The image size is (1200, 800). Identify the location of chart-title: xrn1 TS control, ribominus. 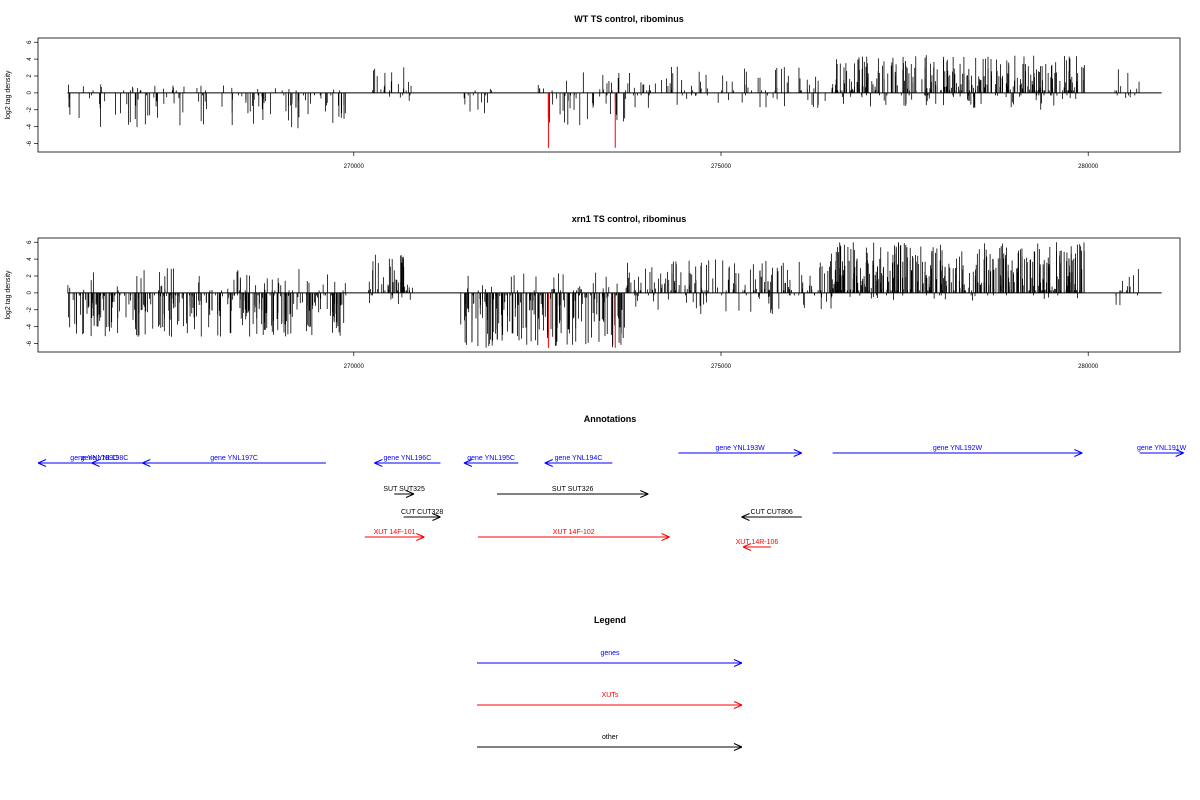
(629, 219).